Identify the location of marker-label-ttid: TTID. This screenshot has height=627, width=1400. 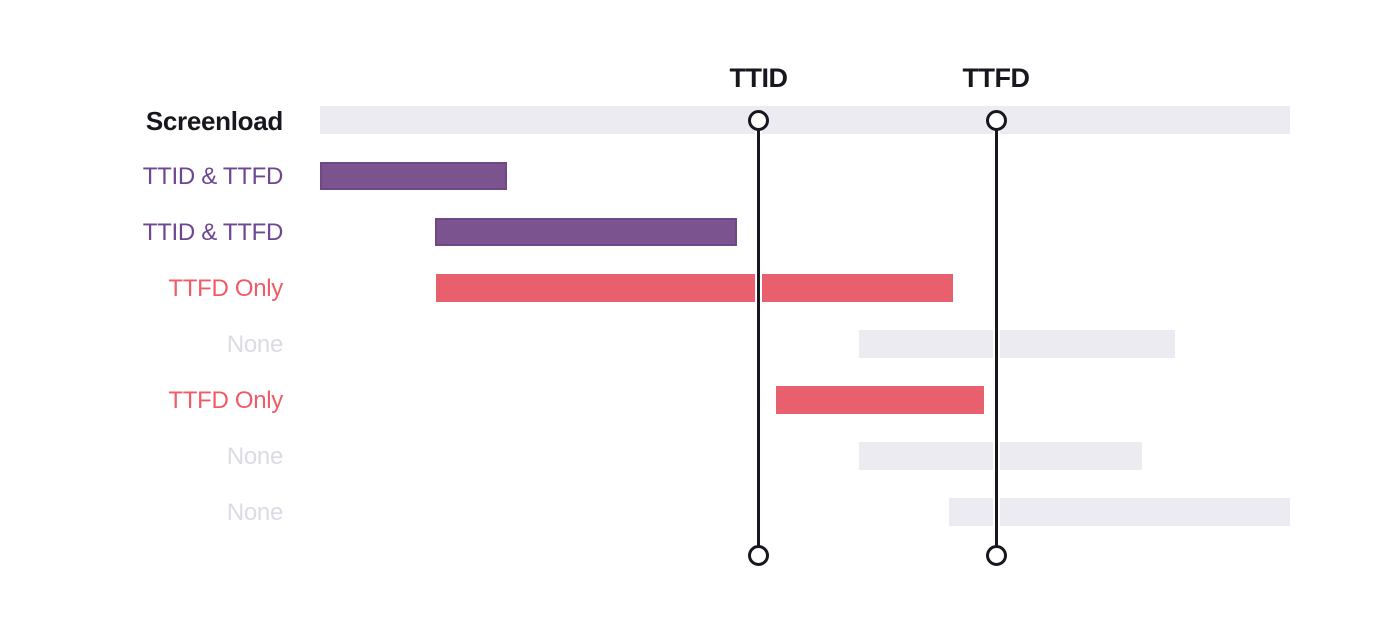
(759, 78).